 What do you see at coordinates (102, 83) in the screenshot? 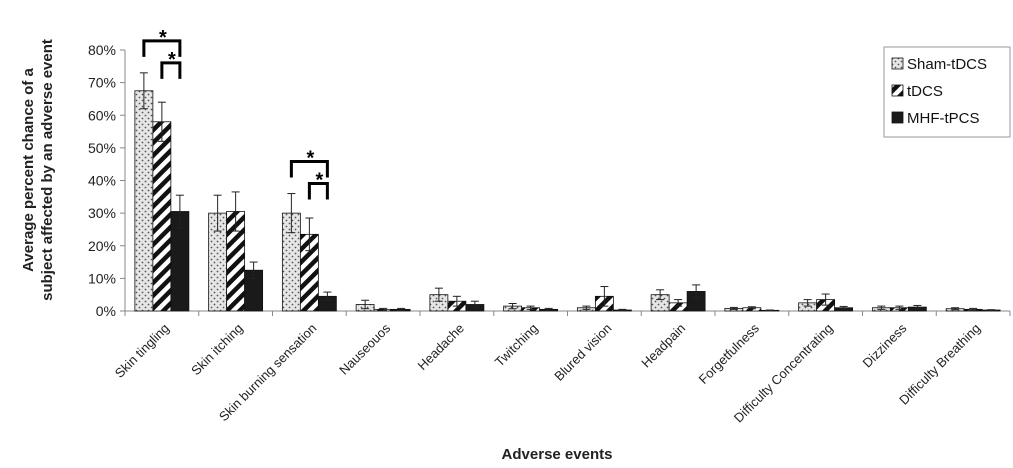
I see `y-tick-label: 70%` at bounding box center [102, 83].